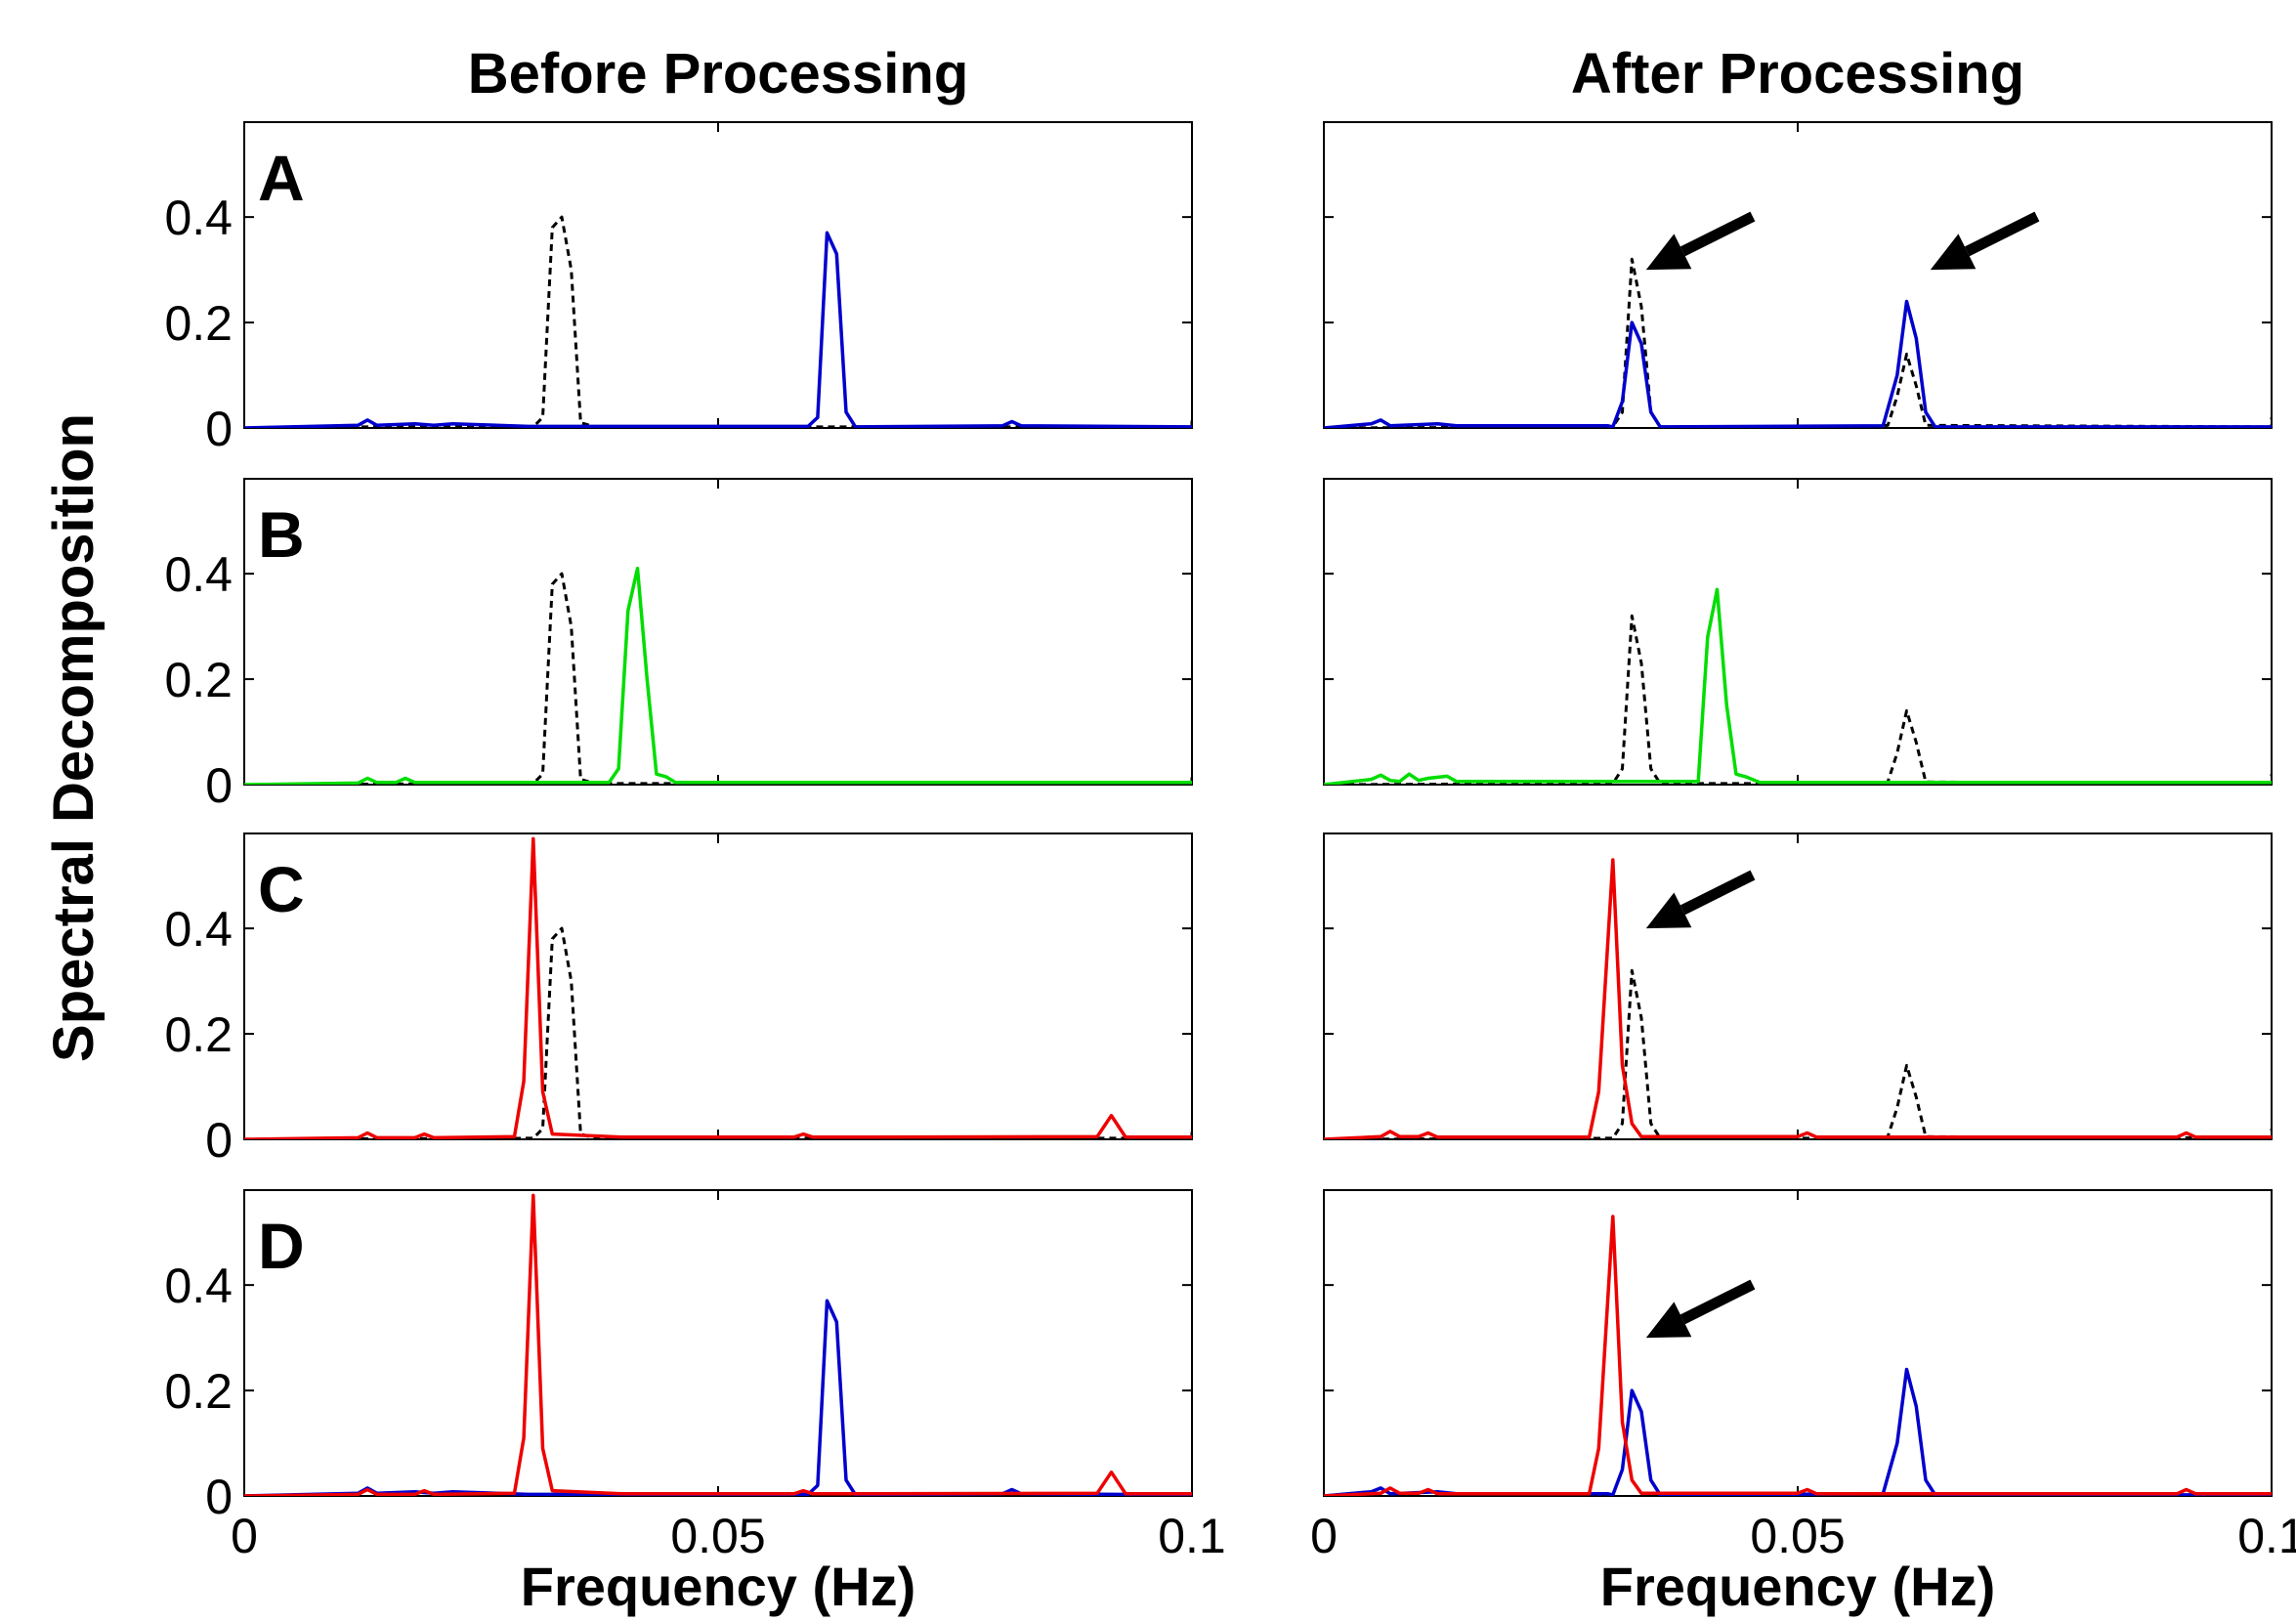 The width and height of the screenshot is (2296, 1622). Describe the element at coordinates (281, 534) in the screenshot. I see `panel-label: B` at that location.